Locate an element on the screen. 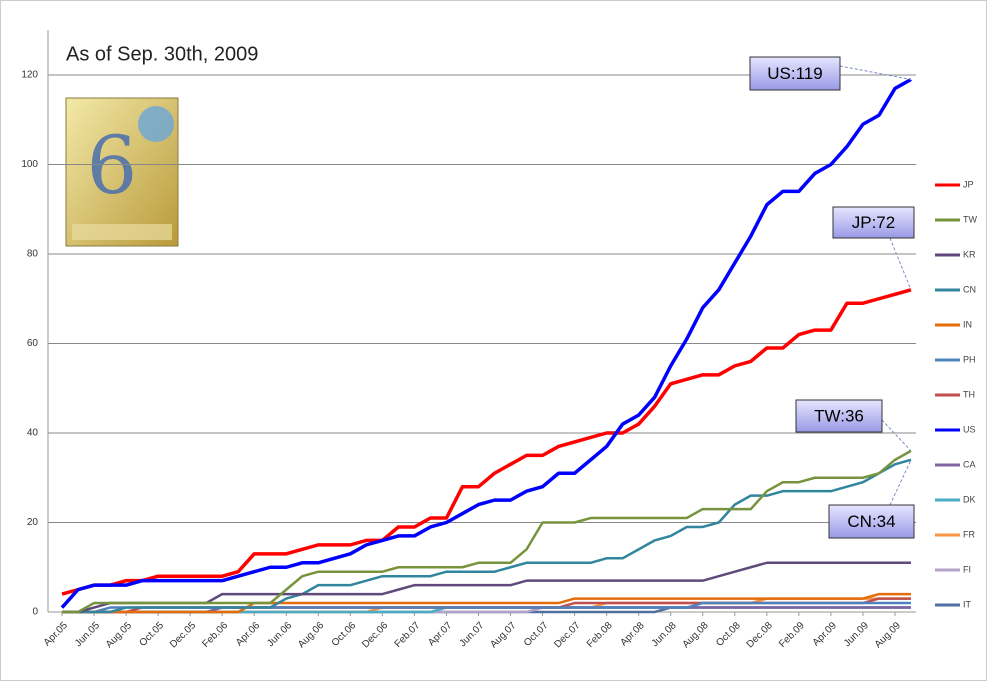  legend-label: PH is located at coordinates (969, 359).